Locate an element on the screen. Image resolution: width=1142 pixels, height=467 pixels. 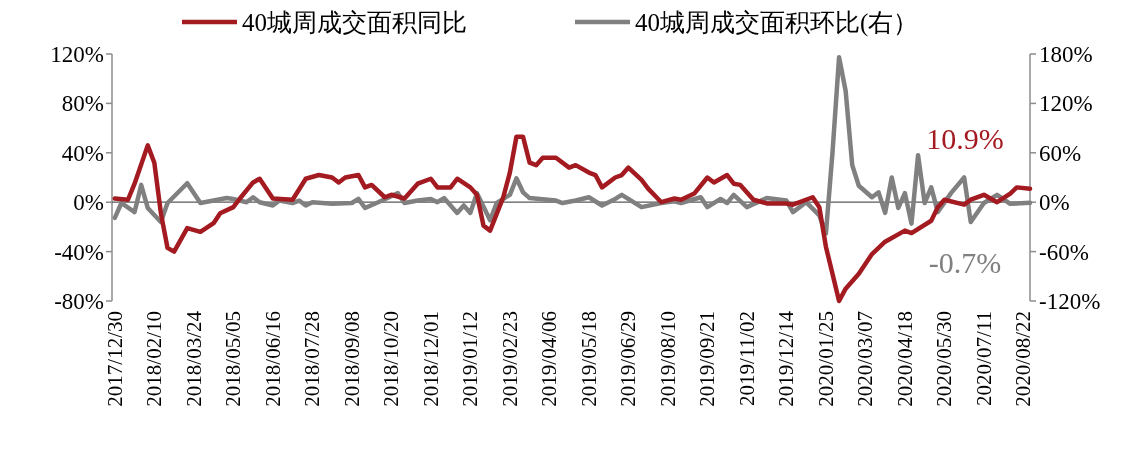
x-tick-label: 2019/02/23 is located at coordinates (509, 359).